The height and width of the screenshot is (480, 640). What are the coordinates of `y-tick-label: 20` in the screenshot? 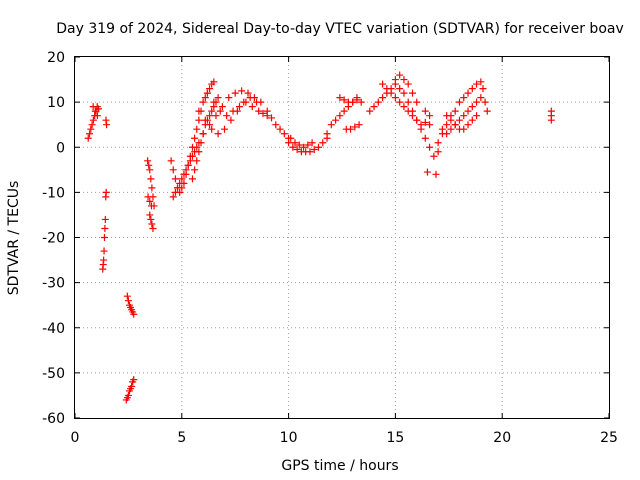 It's located at (56, 58).